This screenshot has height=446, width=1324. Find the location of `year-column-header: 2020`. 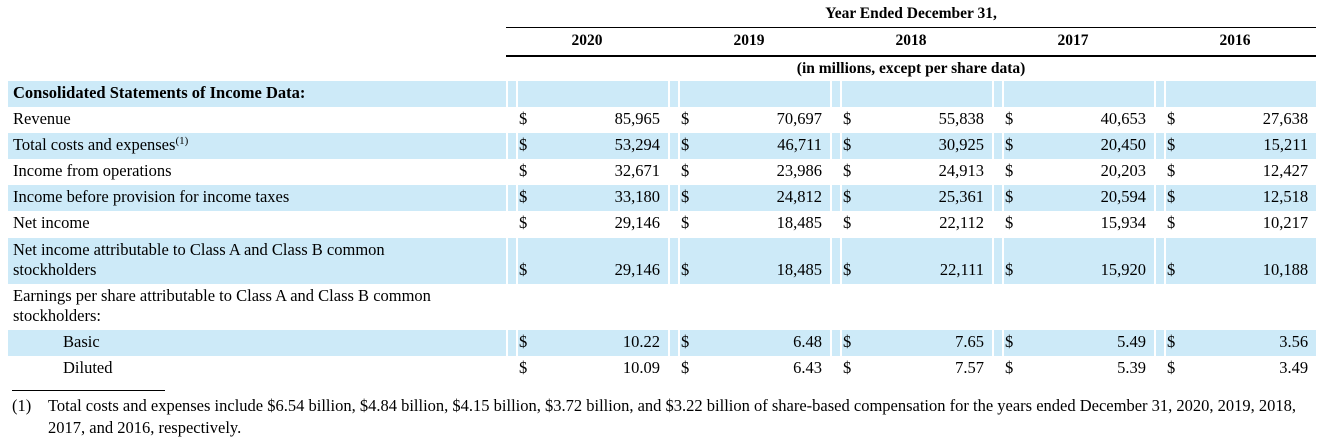

year-column-header: 2020 is located at coordinates (587, 42).